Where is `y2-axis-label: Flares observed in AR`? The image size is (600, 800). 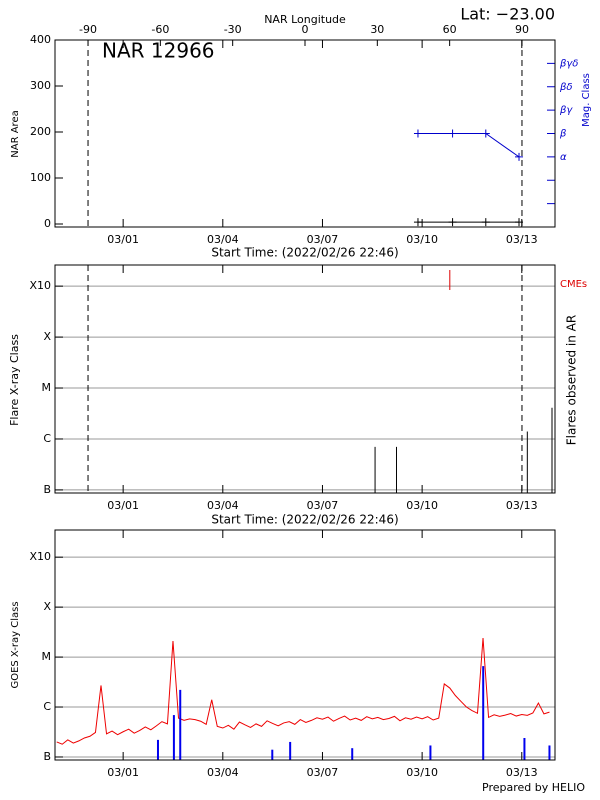 y2-axis-label: Flares observed in AR is located at coordinates (572, 380).